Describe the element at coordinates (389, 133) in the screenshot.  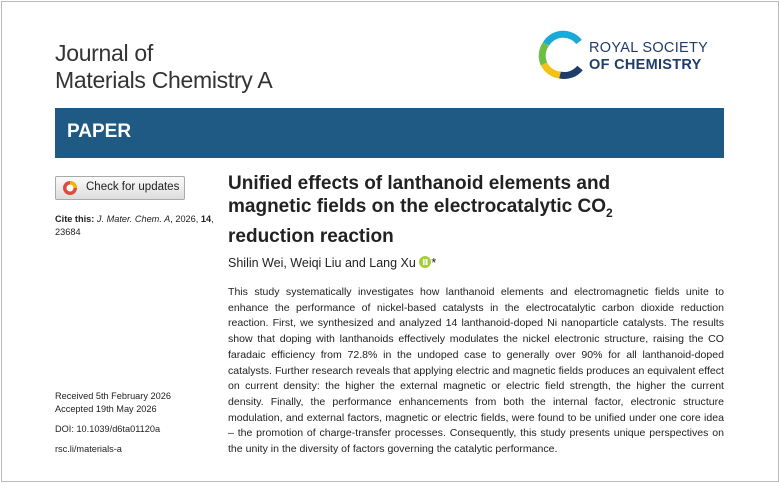
I see `banner: PAPER` at that location.